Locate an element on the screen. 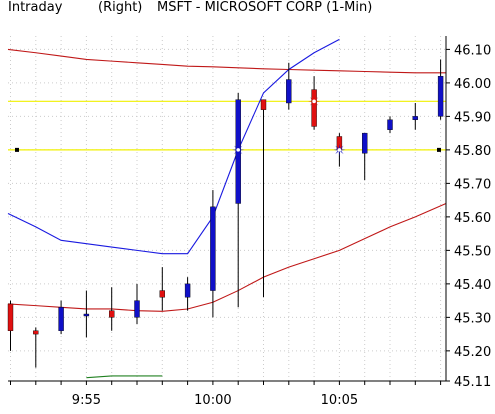 Image resolution: width=495 pixels, height=414 pixels. upper-band-line is located at coordinates (226, 61).